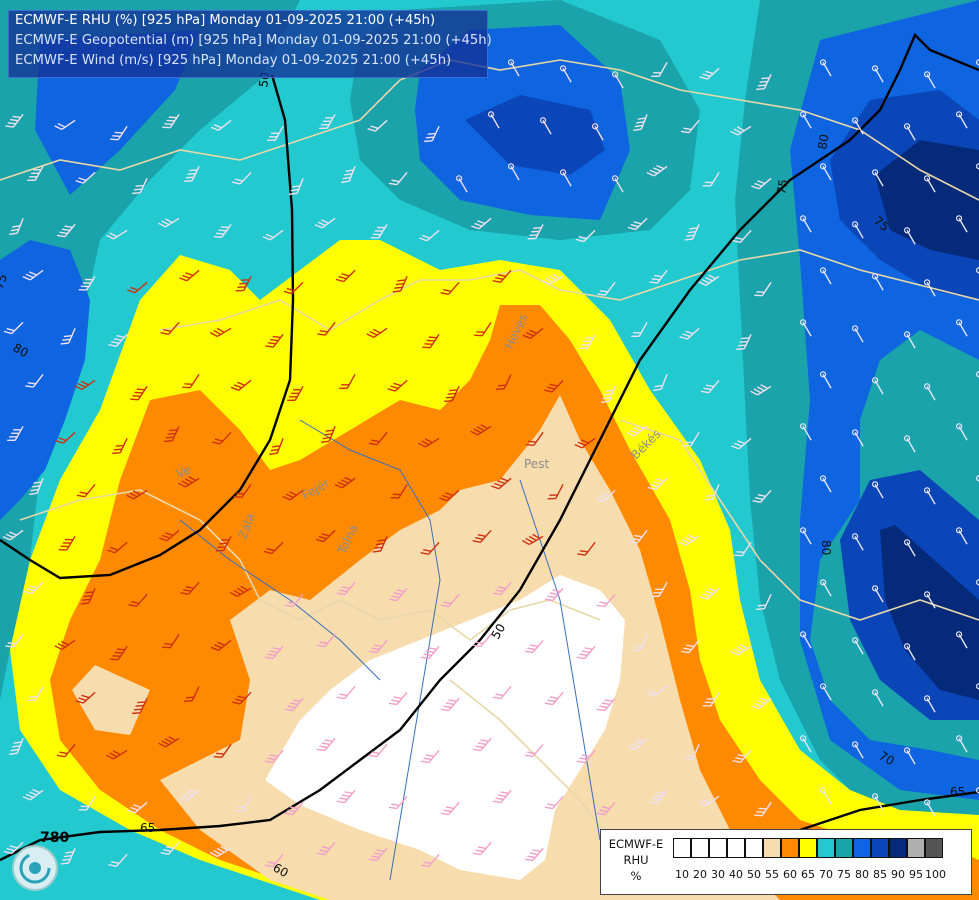  I want to click on legend-tick-label: 55, so click(772, 874).